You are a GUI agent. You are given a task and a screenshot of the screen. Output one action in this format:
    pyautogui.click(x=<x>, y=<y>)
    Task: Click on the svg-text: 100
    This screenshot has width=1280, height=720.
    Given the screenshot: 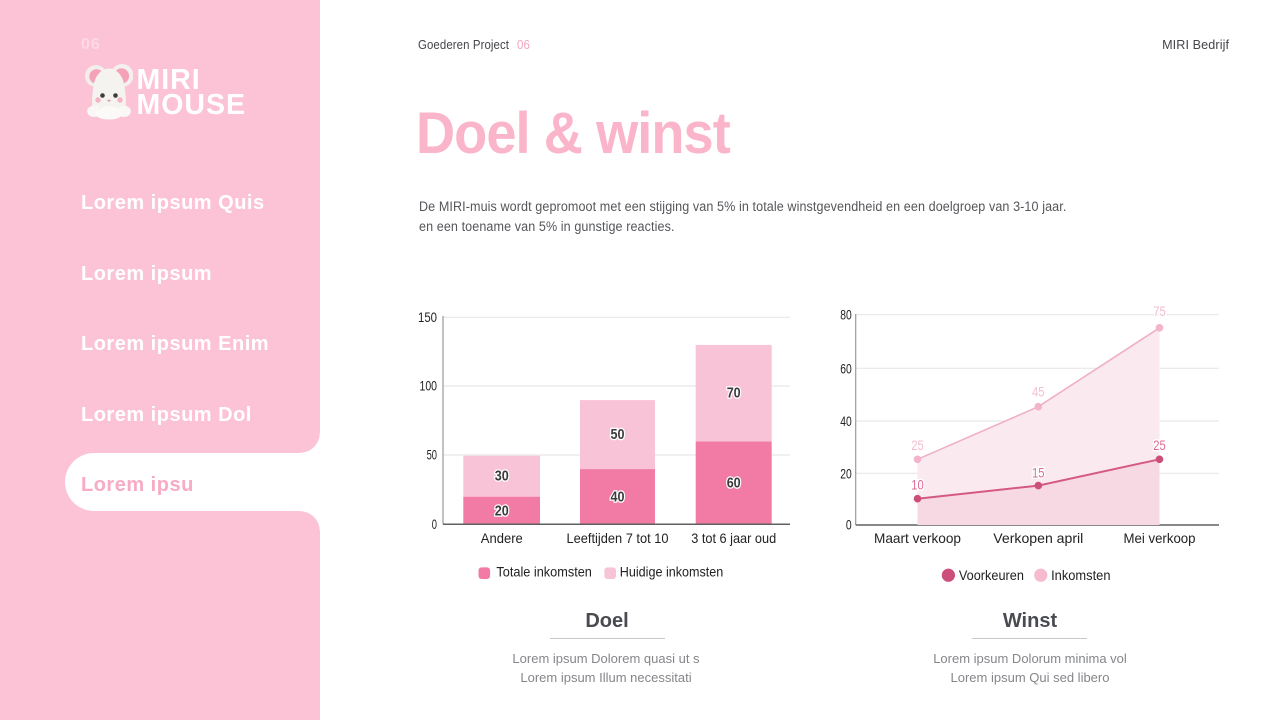 What is the action you would take?
    pyautogui.click(x=429, y=386)
    